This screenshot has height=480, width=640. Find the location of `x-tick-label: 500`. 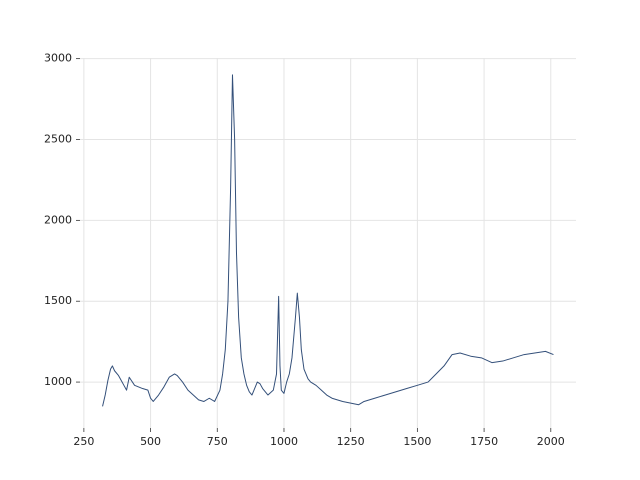

x-tick-label: 500 is located at coordinates (150, 441).